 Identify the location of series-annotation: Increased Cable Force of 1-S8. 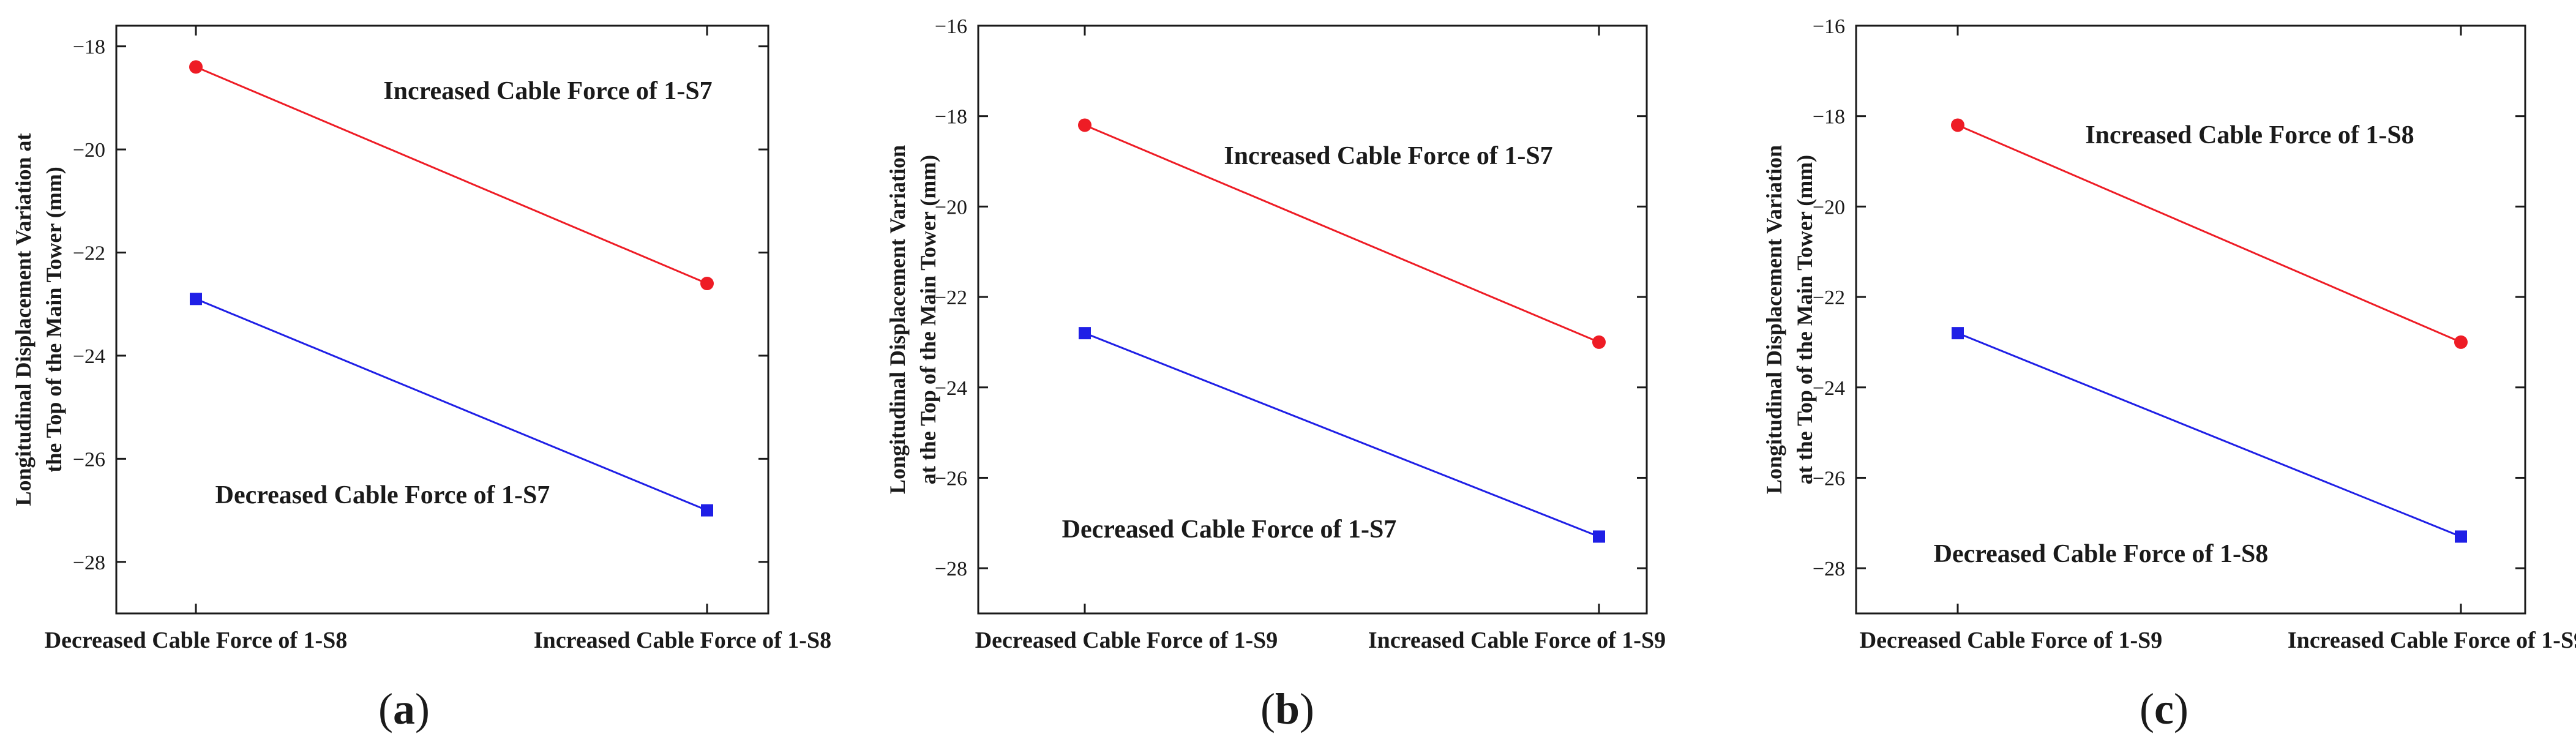
(2250, 135).